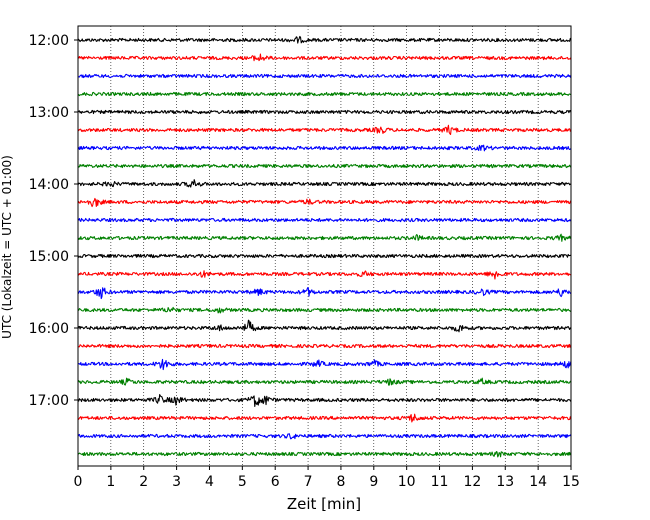 The width and height of the screenshot is (650, 520). I want to click on y-axis: 12:00 13:00 14:00 15:00 16:00 17:00, so click(53, 221).